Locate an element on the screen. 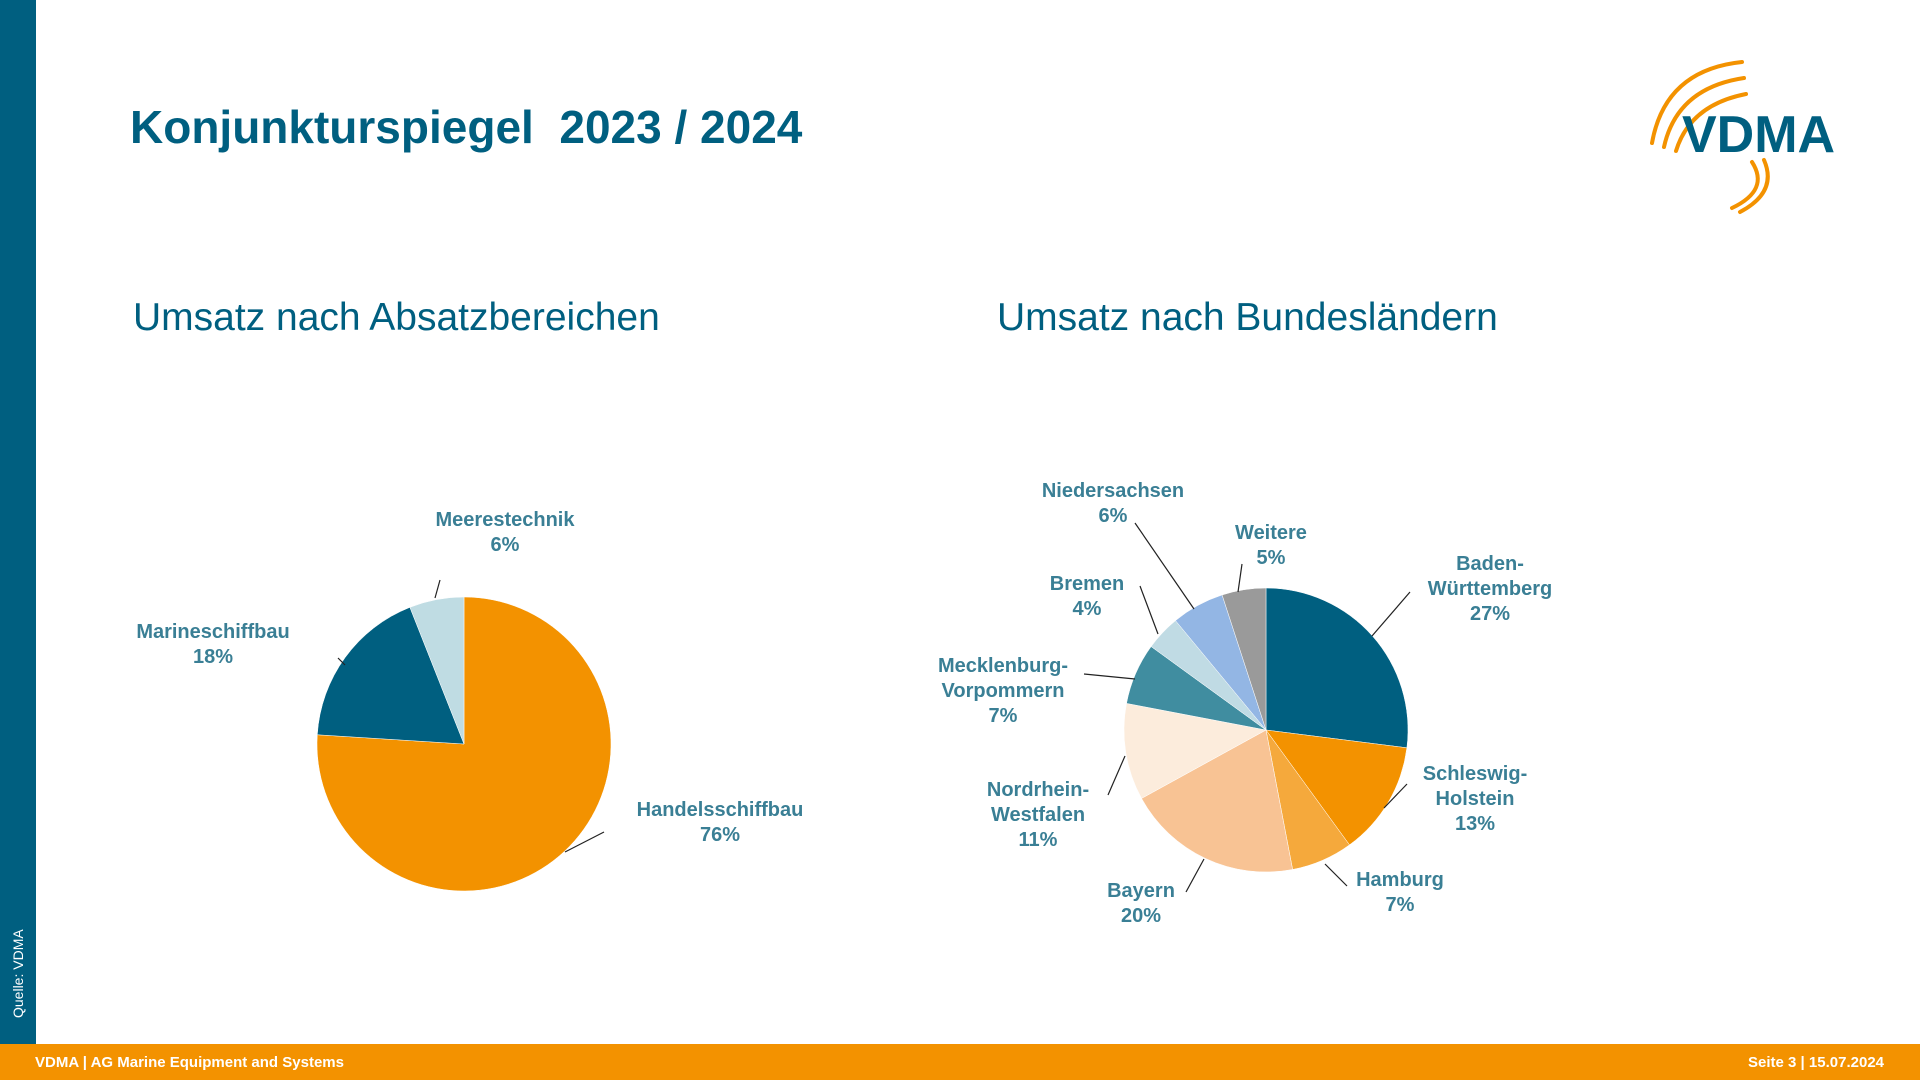 The height and width of the screenshot is (1080, 1920). logo-arcs-icon is located at coordinates (1710, 137).